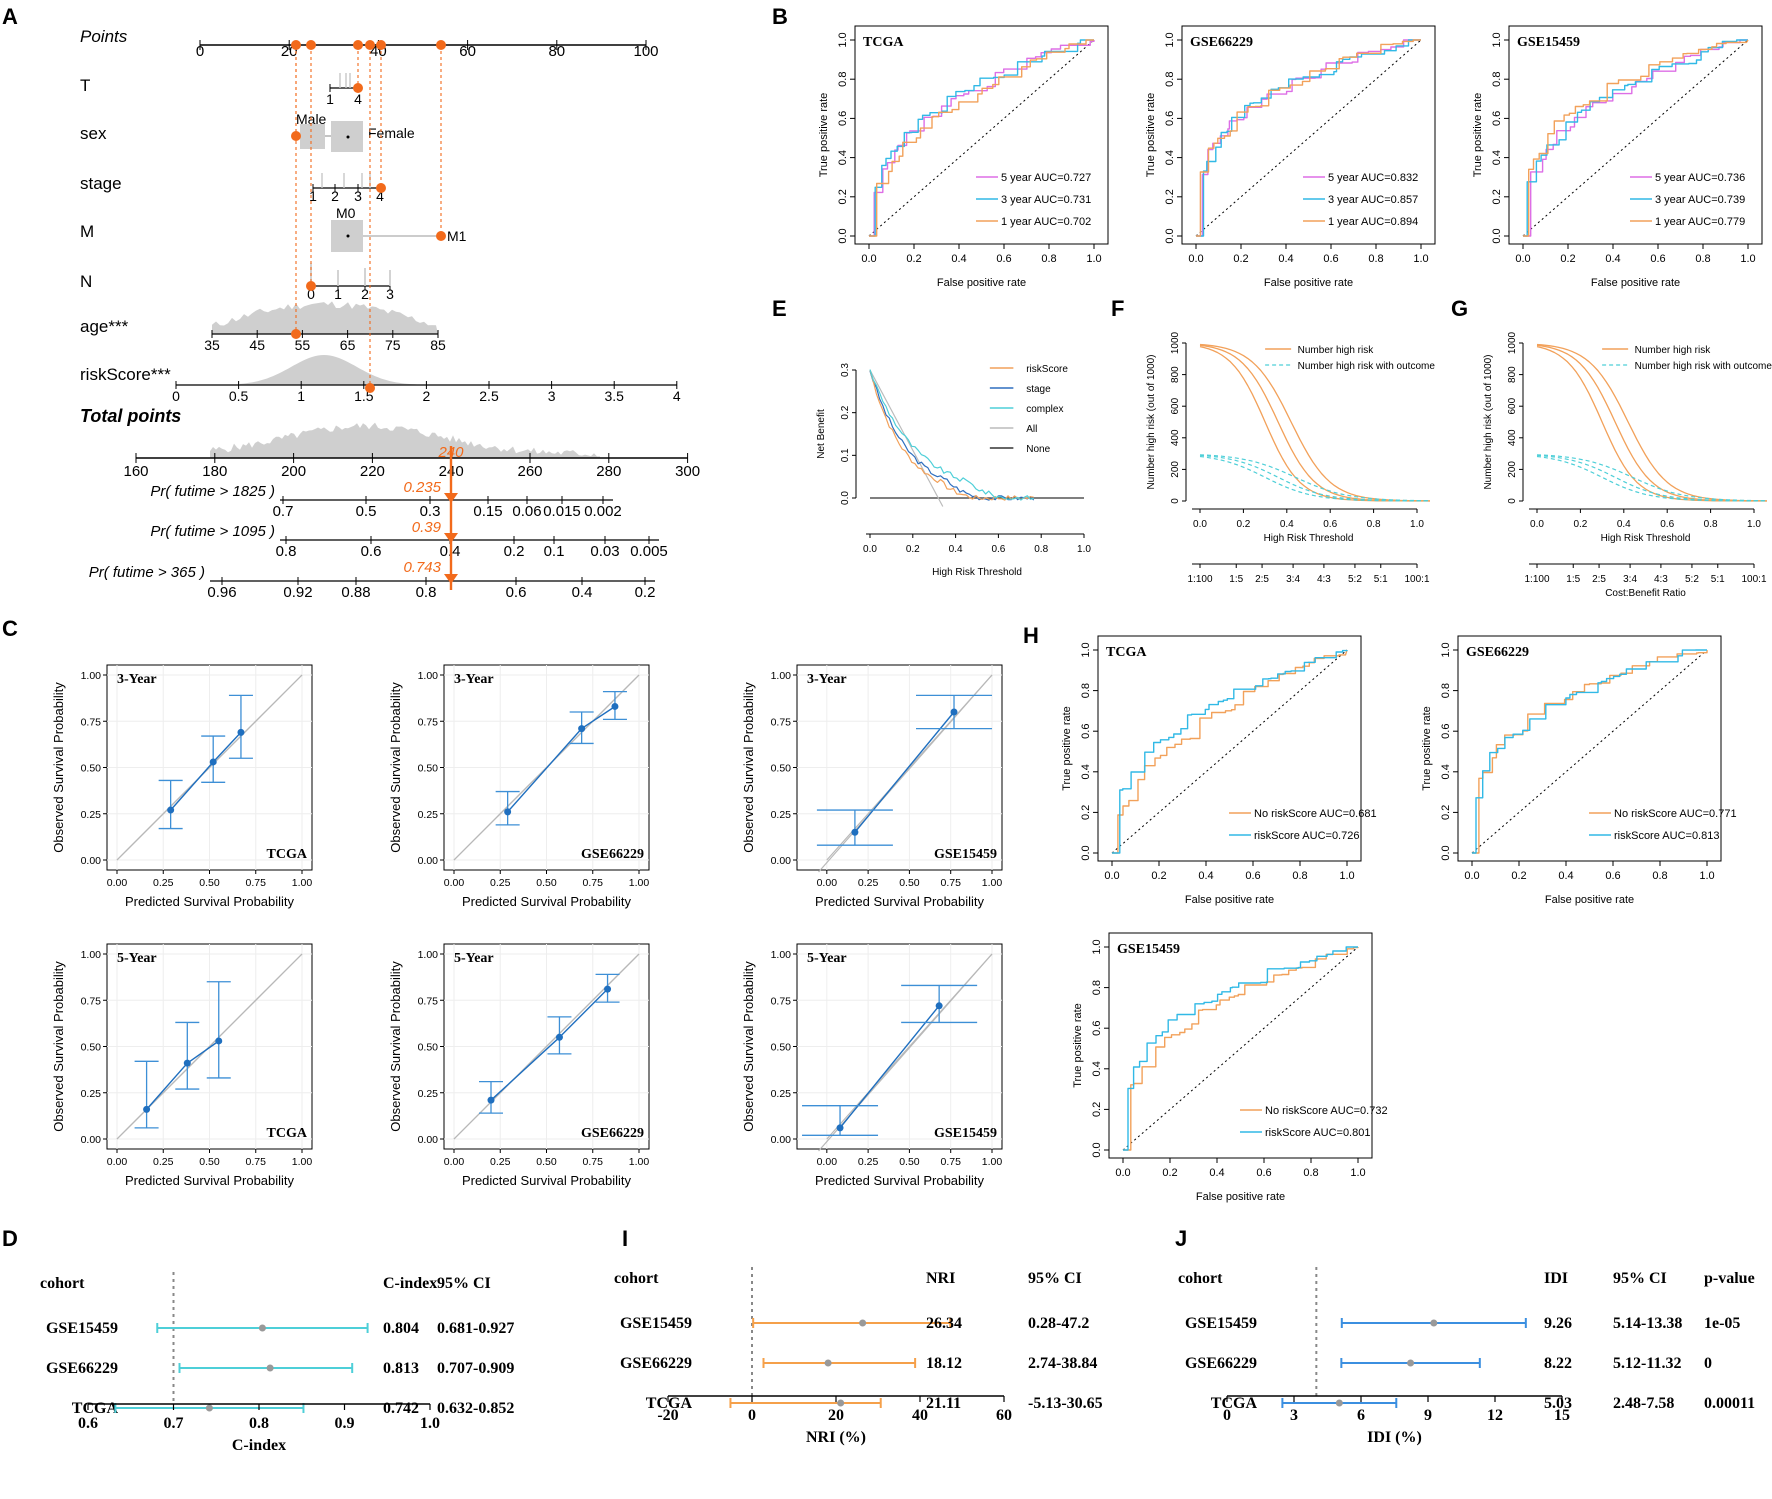 This screenshot has width=1772, height=1499. What do you see at coordinates (1355, 579) in the screenshot?
I see `ratio-tick-label: 5:2` at bounding box center [1355, 579].